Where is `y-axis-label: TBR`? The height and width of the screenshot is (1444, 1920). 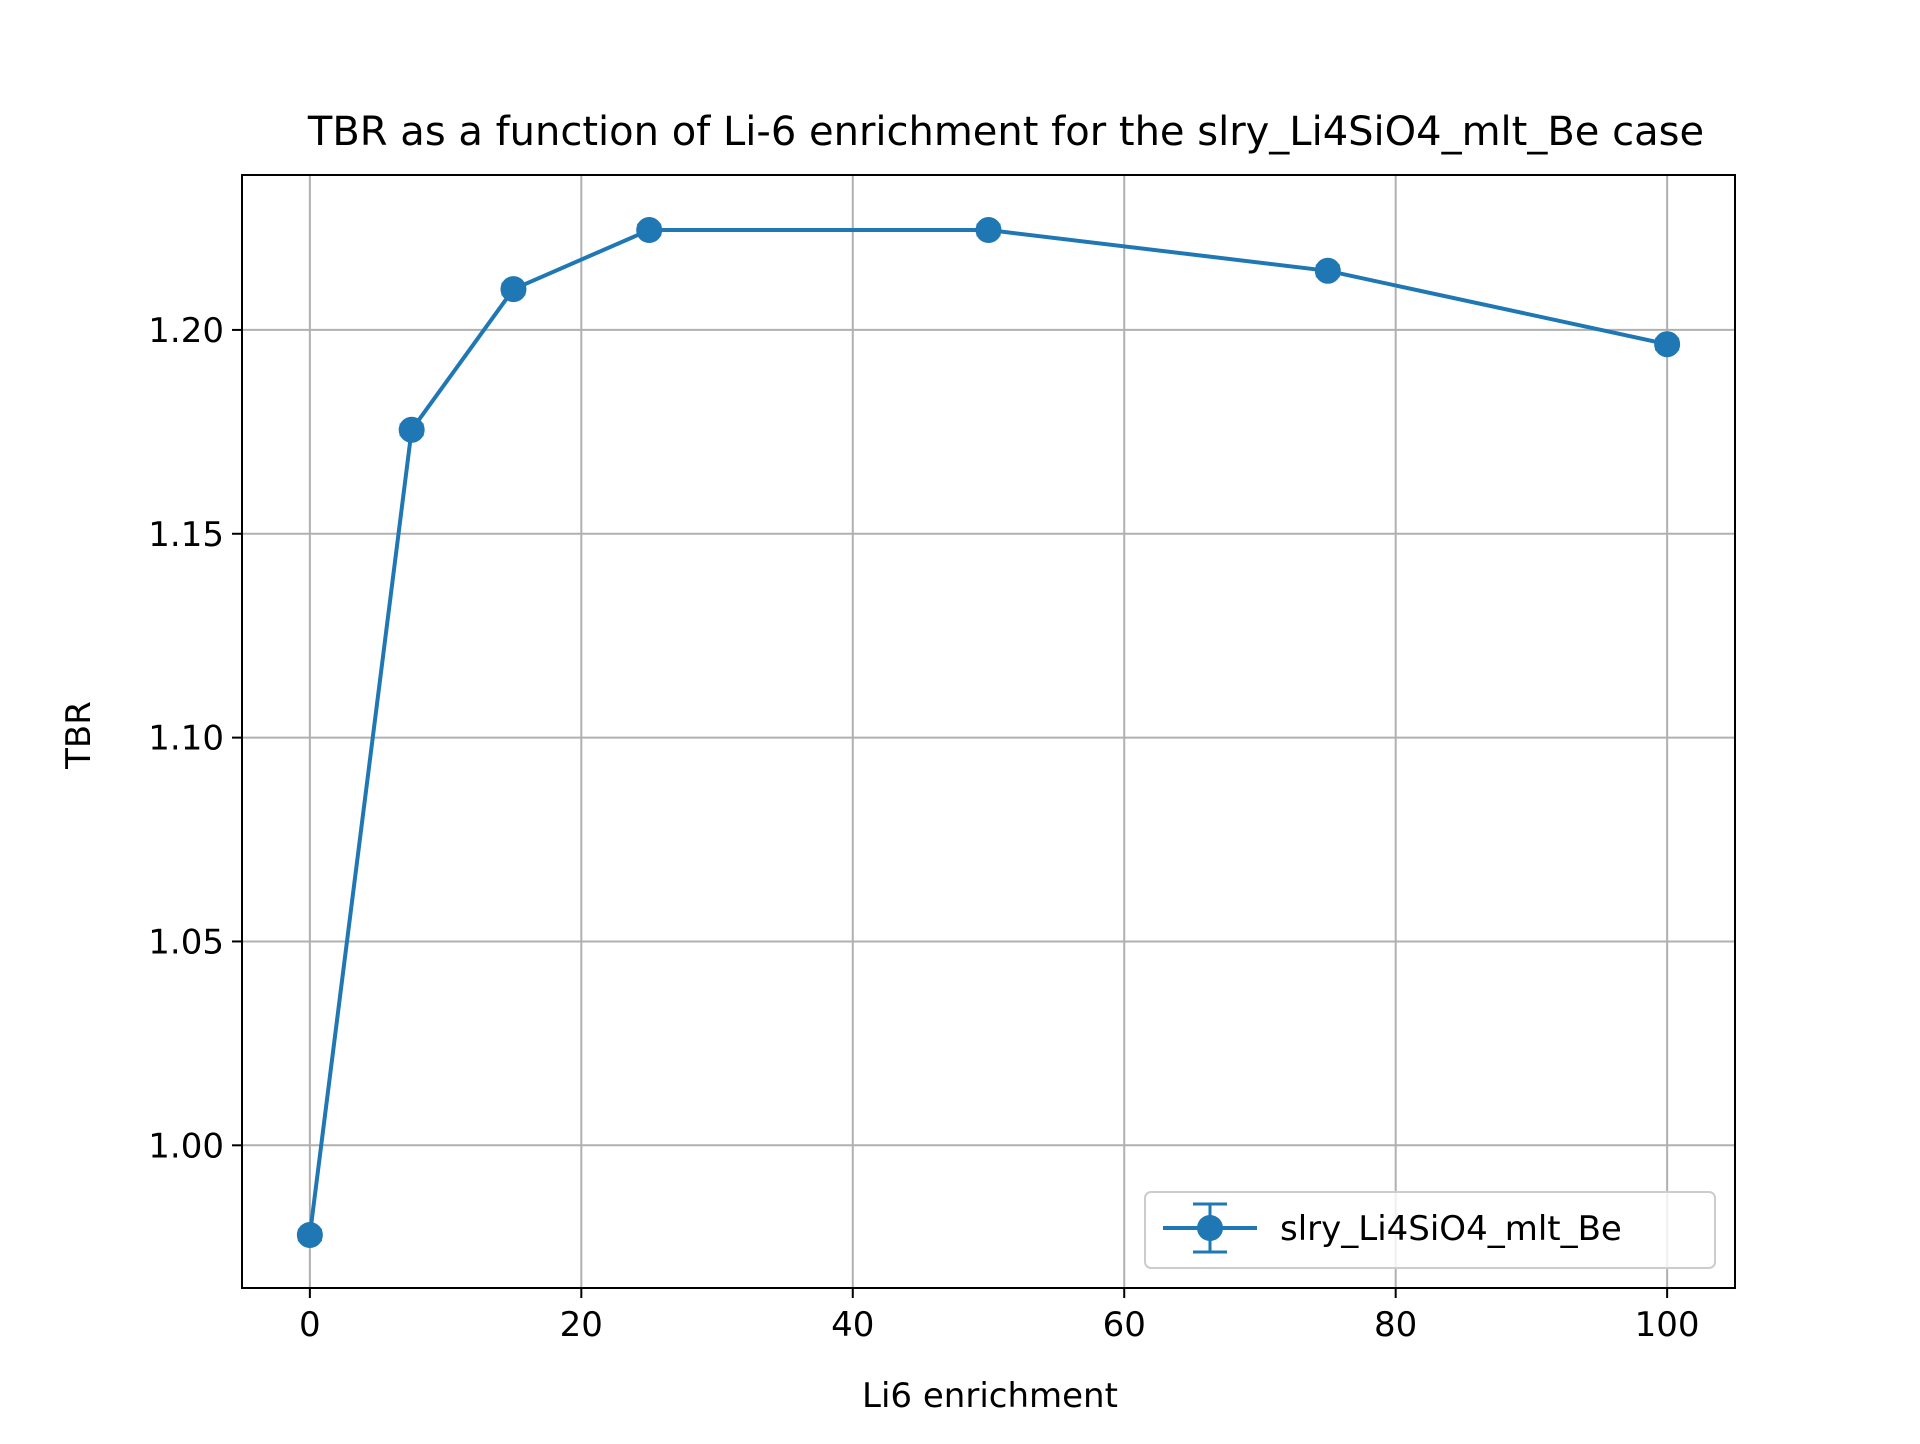 y-axis-label: TBR is located at coordinates (79, 735).